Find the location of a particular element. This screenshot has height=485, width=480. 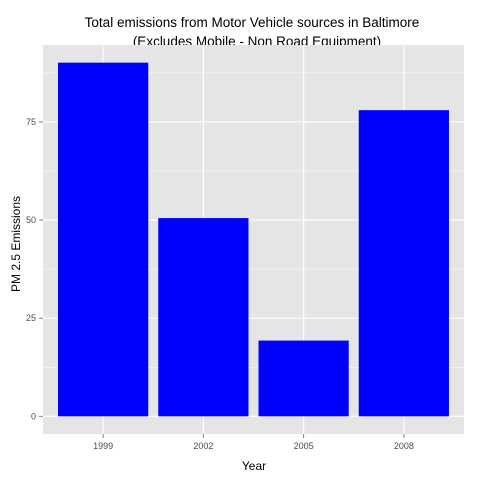

y-tick-label: 50 is located at coordinates (31, 220).